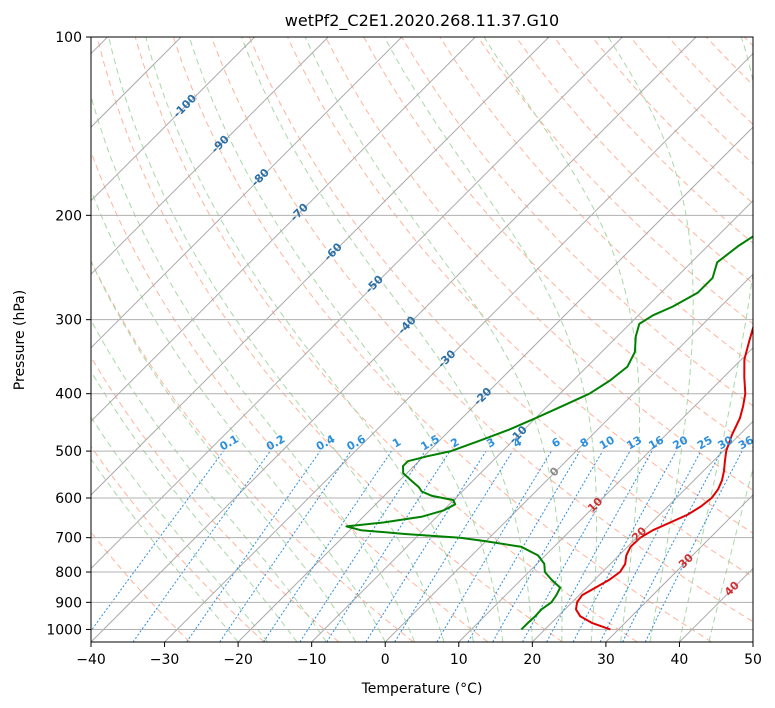 Image resolution: width=775 pixels, height=708 pixels. I want to click on y-tick-label: 200, so click(68, 216).